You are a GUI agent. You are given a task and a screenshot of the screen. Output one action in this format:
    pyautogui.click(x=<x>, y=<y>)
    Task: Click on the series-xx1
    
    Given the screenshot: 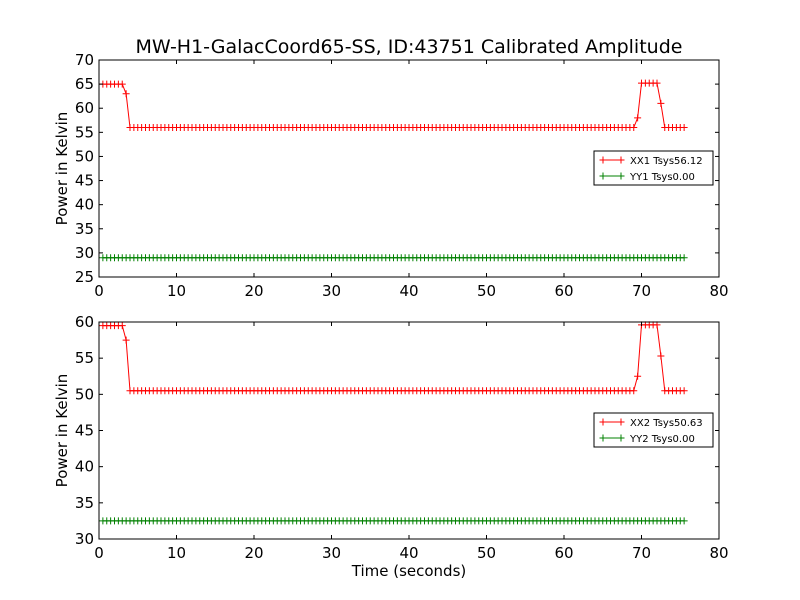 What is the action you would take?
    pyautogui.click(x=393, y=105)
    